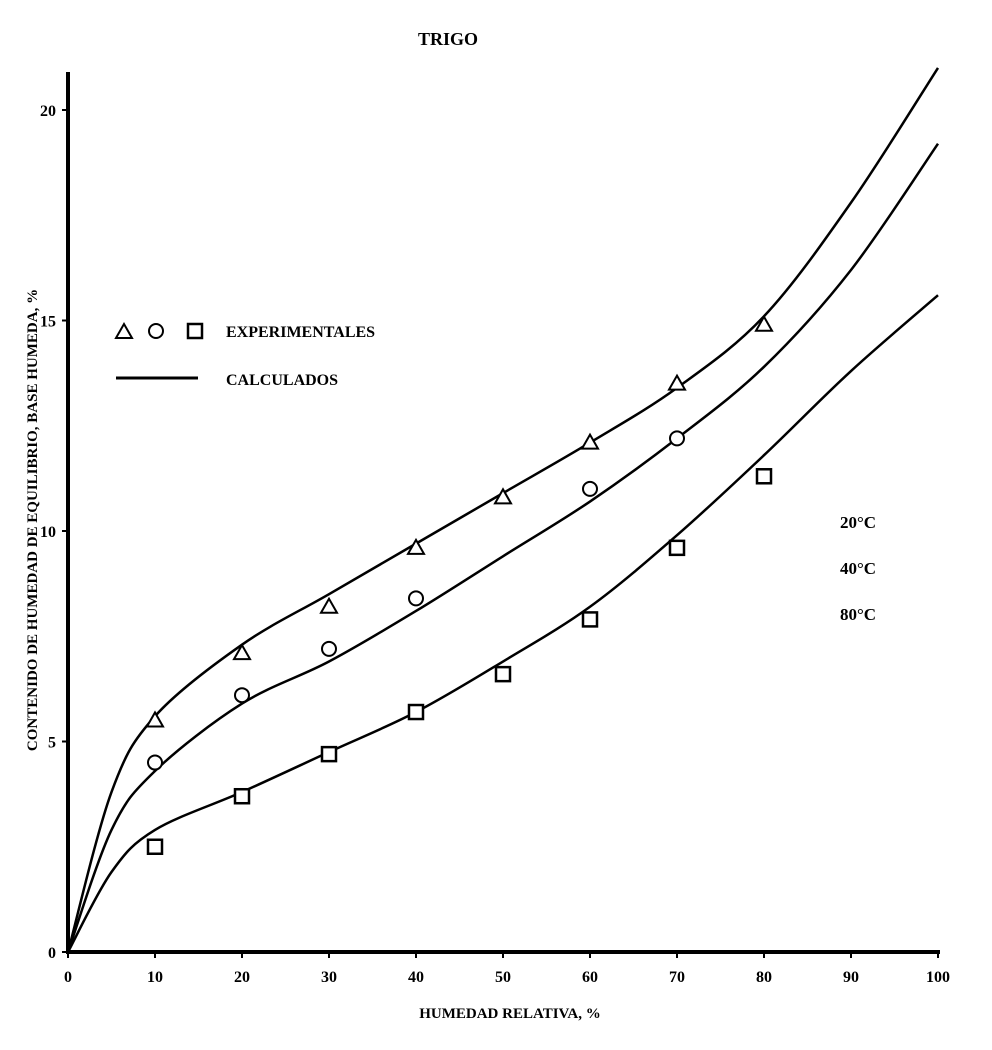  Describe the element at coordinates (677, 977) in the screenshot. I see `x-tick-label: 70` at that location.